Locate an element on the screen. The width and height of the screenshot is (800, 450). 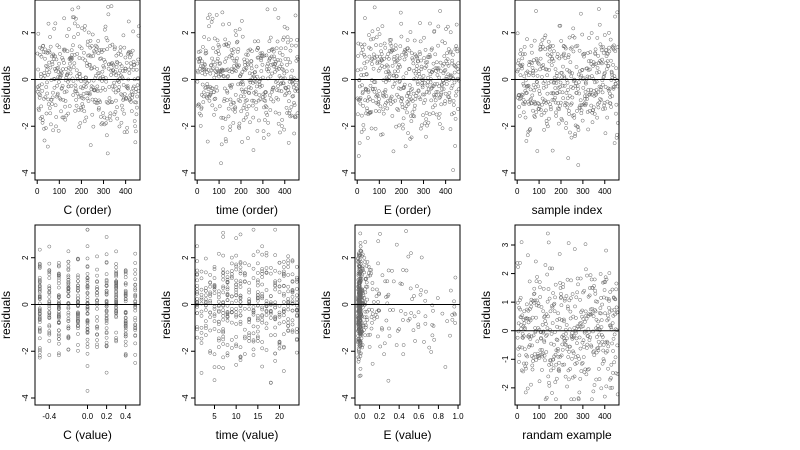
point-cloud is located at coordinates (567, 316).